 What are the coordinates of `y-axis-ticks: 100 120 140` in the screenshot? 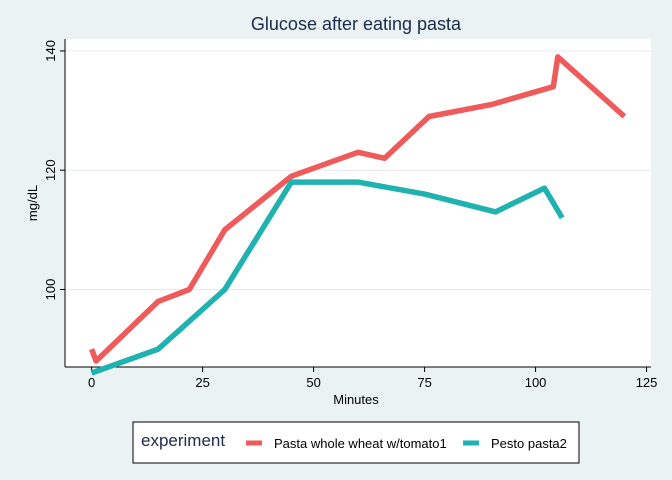 It's located at (54, 170).